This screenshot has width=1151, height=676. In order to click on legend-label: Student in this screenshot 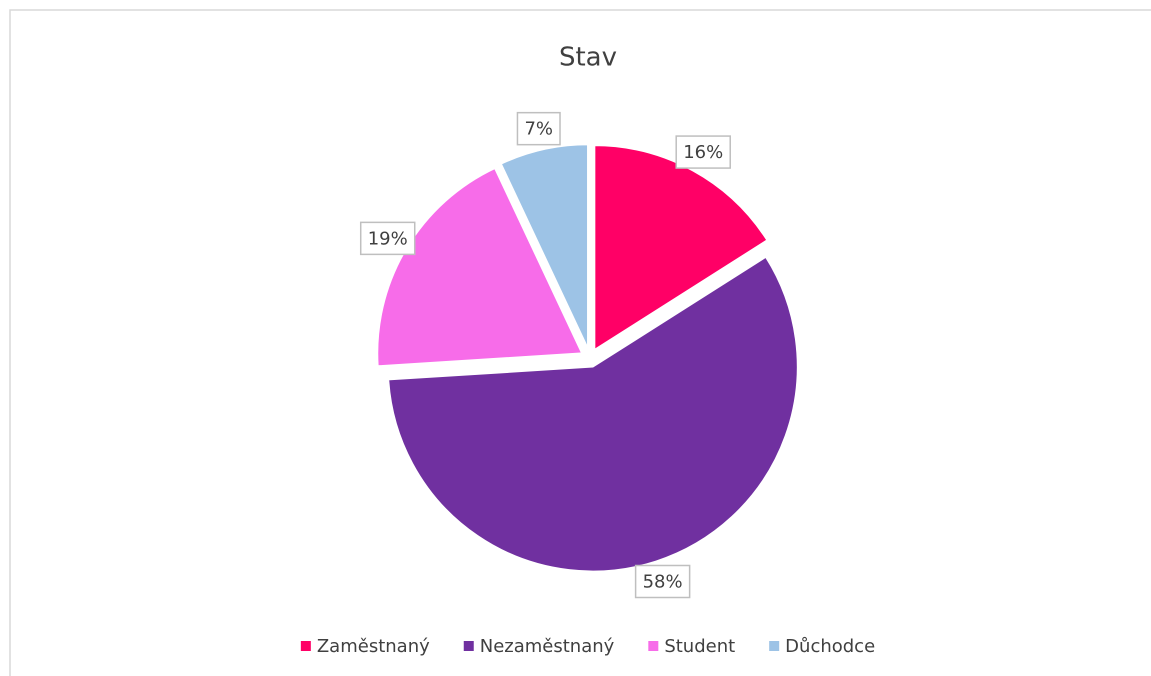, I will do `click(699, 646)`.